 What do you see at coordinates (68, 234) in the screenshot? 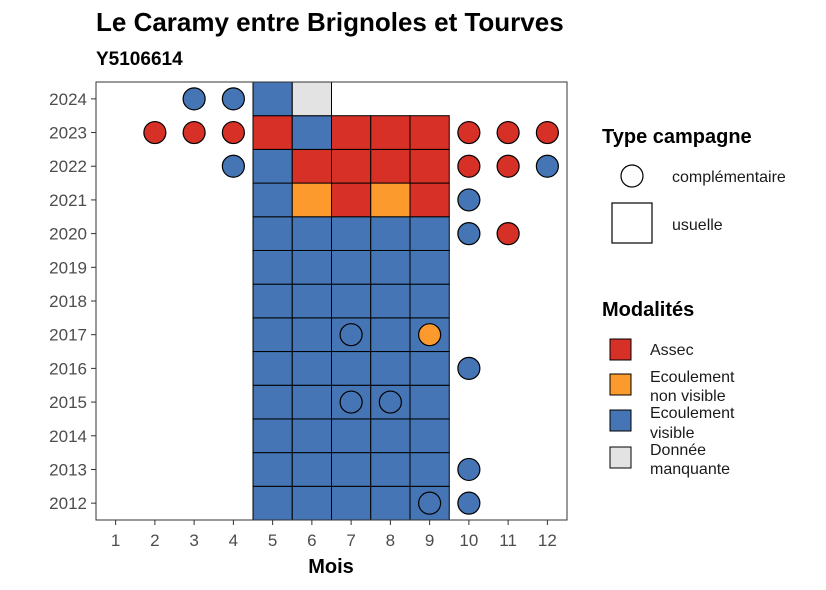
I see `y-tick-label: 2020` at bounding box center [68, 234].